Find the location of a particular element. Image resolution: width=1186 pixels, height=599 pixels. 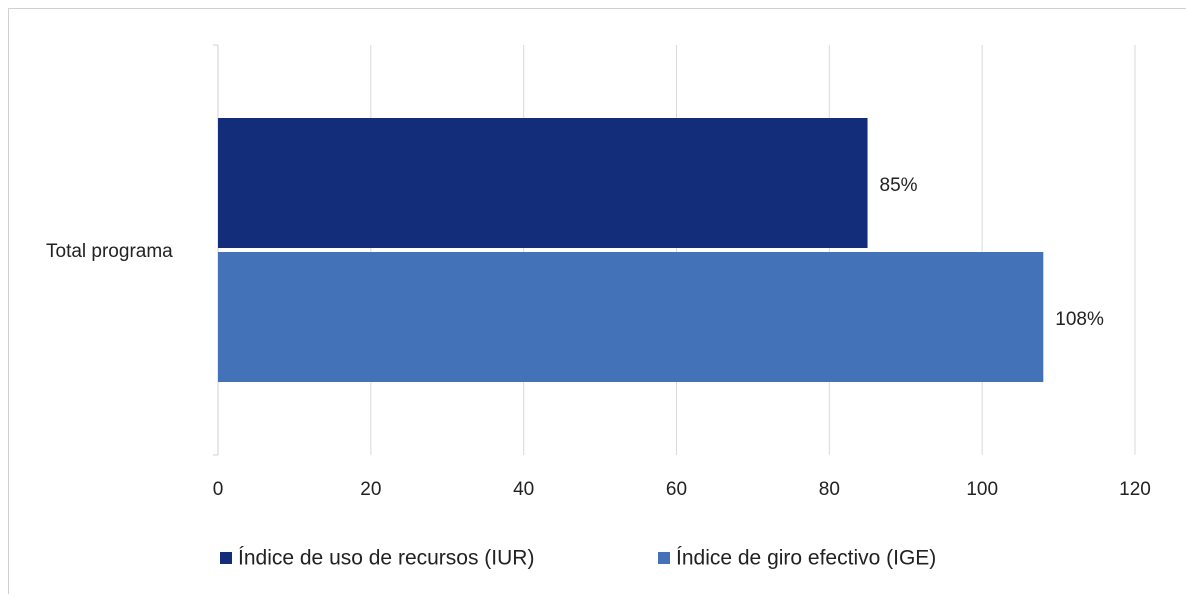

legend-label: Índice de uso de recursos (IUR) is located at coordinates (386, 558).